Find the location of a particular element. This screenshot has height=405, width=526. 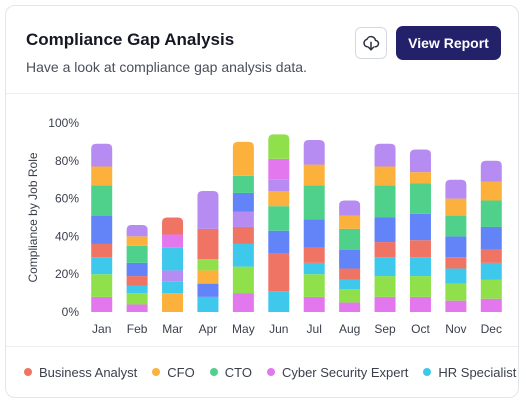

legend-item-cto: CTO is located at coordinates (230, 372).